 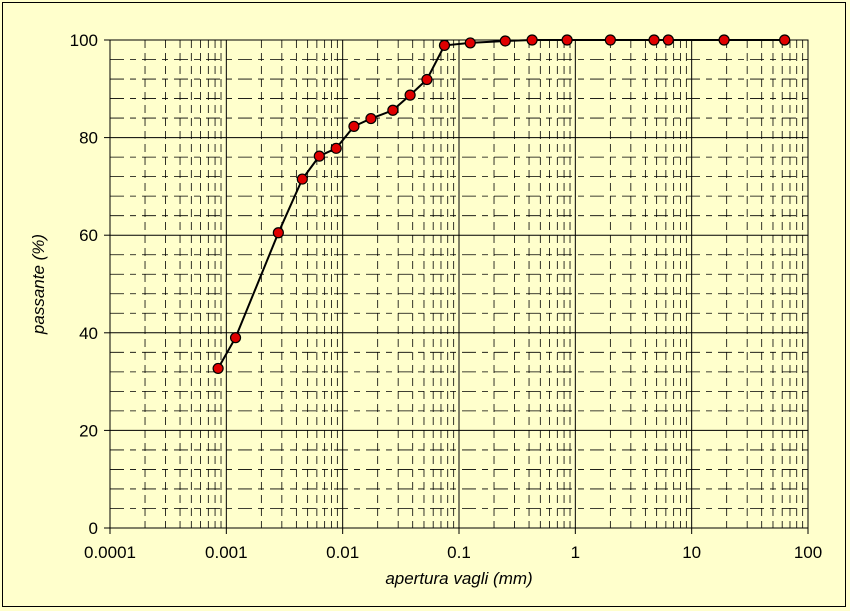 I want to click on y-axis-ticks: 0 20 40 60 80 100, so click(x=90, y=284).